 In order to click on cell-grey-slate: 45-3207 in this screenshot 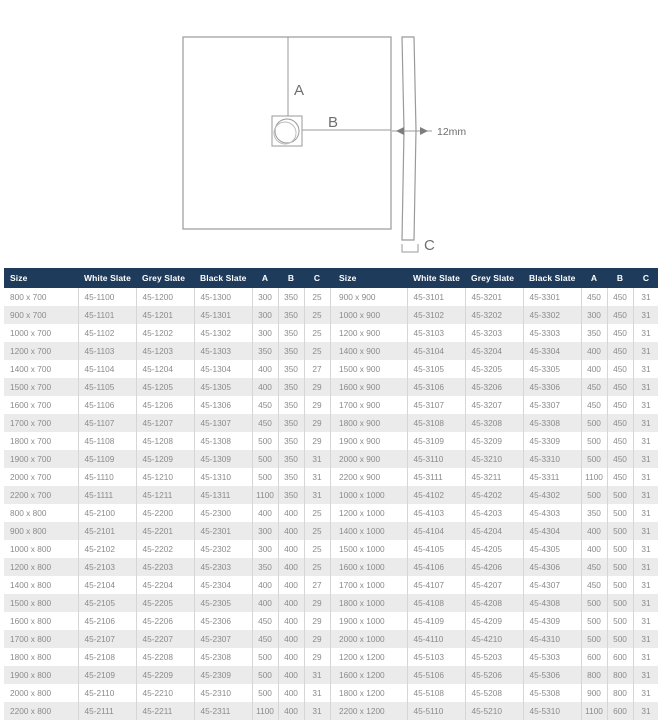, I will do `click(494, 405)`.